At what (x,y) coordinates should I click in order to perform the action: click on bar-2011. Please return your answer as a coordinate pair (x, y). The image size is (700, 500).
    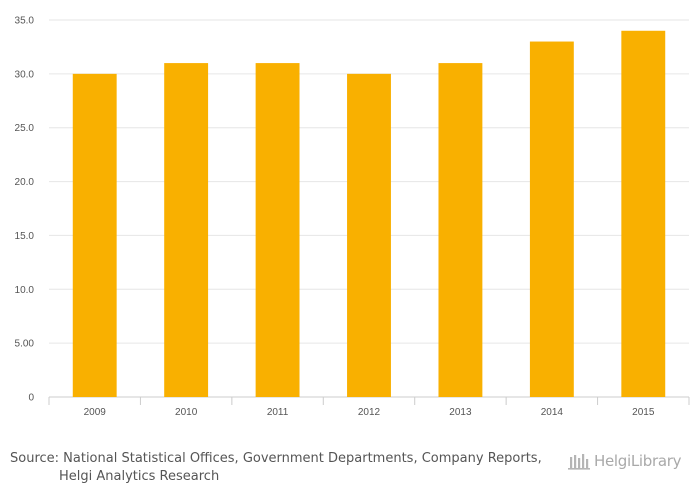
    Looking at the image, I should click on (277, 230).